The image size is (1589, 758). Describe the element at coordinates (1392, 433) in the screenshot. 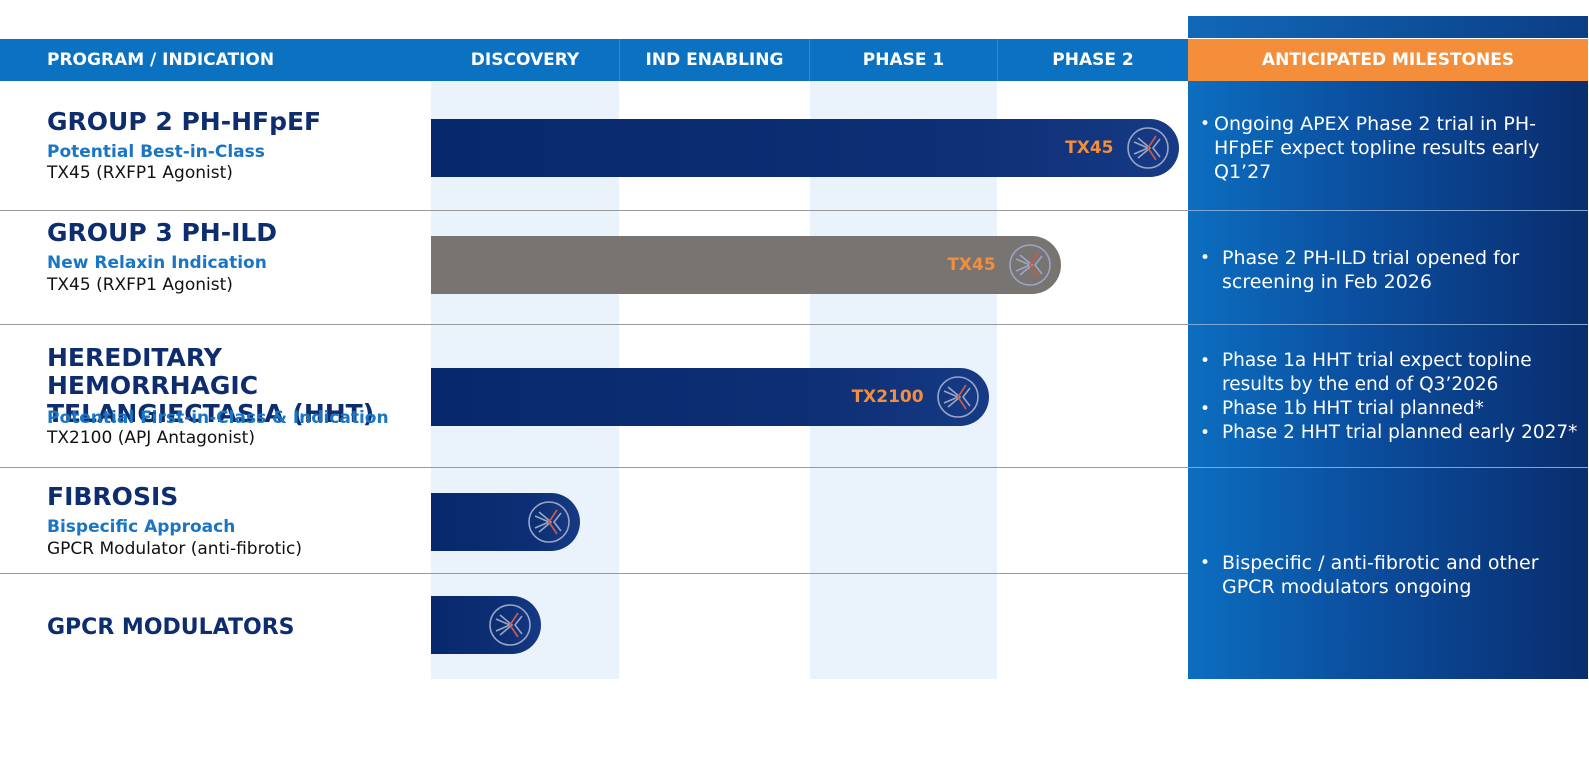

I see `milestone-item: Phase 2 HHT trial planned early 2027*` at that location.